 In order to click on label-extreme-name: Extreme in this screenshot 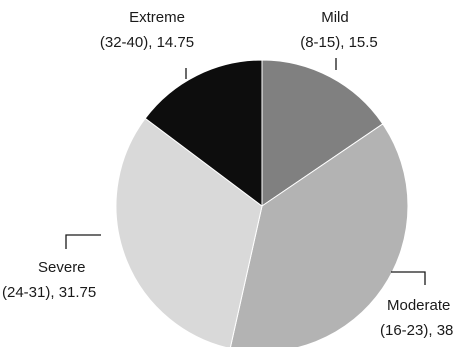, I will do `click(157, 17)`.